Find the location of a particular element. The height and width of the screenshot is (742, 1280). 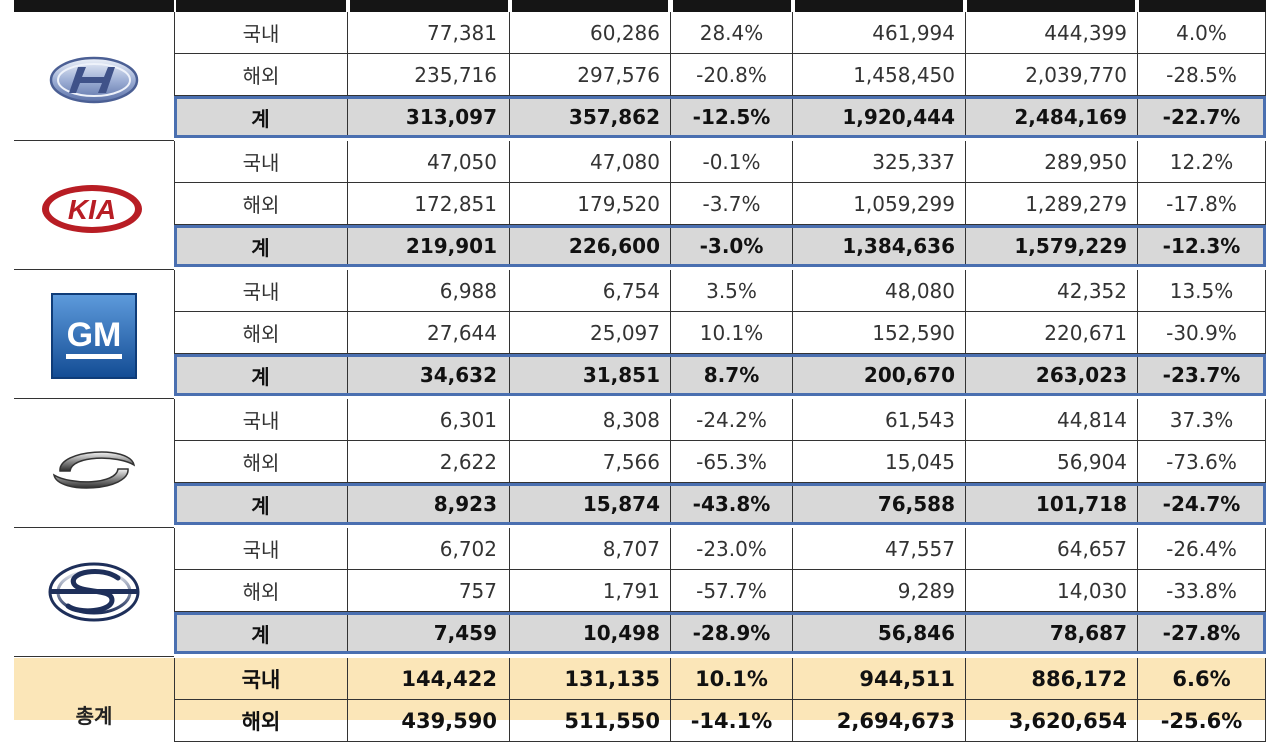

kia-logo-text: KIA is located at coordinates (92, 209).